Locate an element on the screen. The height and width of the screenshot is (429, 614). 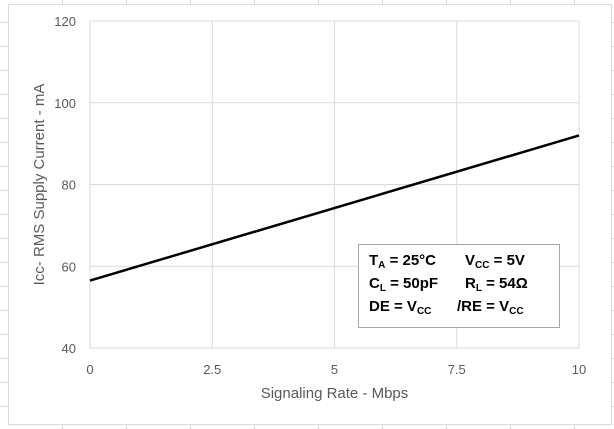
y-tick-label: 60 is located at coordinates (69, 266).